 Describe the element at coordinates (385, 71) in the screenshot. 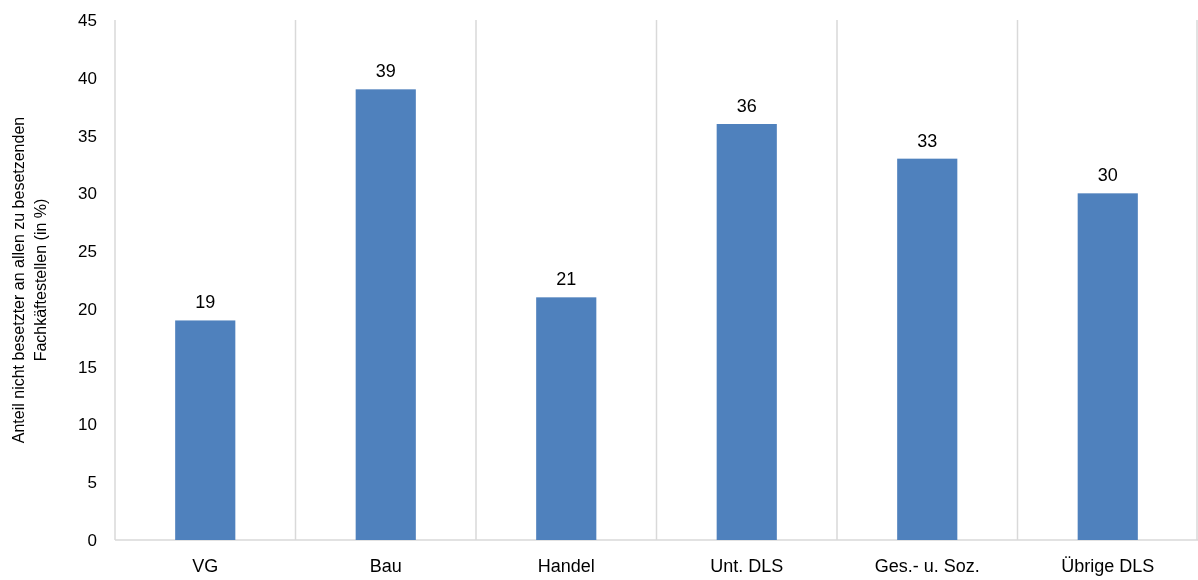

I see `data-label: 39` at that location.